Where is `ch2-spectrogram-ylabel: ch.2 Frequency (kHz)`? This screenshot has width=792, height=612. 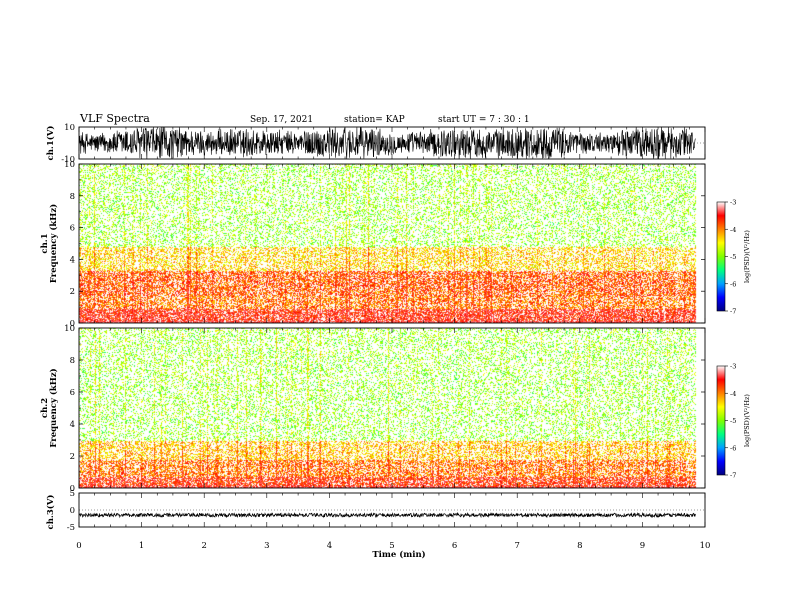 ch2-spectrogram-ylabel: ch.2 Frequency (kHz) is located at coordinates (49, 407).